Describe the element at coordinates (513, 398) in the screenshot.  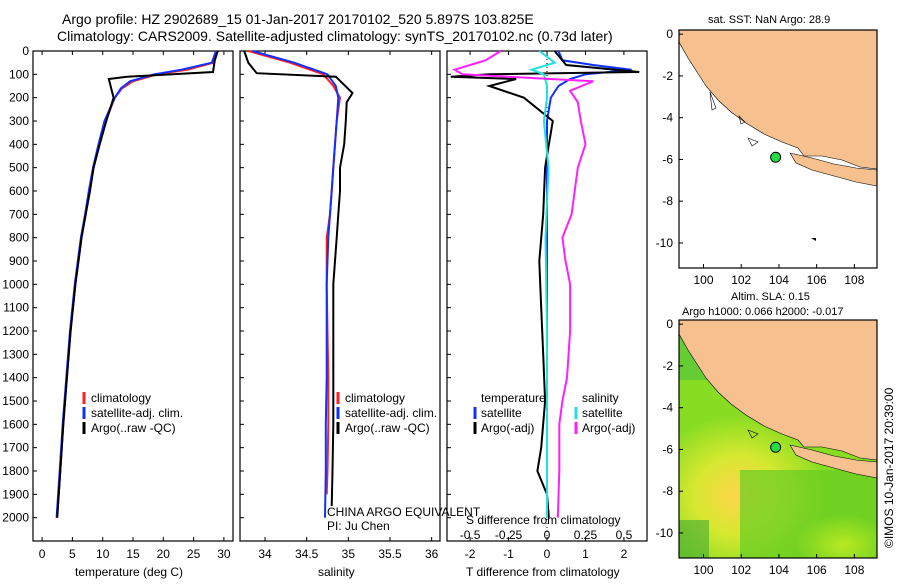
I see `legend-temperature-title: temperature` at that location.